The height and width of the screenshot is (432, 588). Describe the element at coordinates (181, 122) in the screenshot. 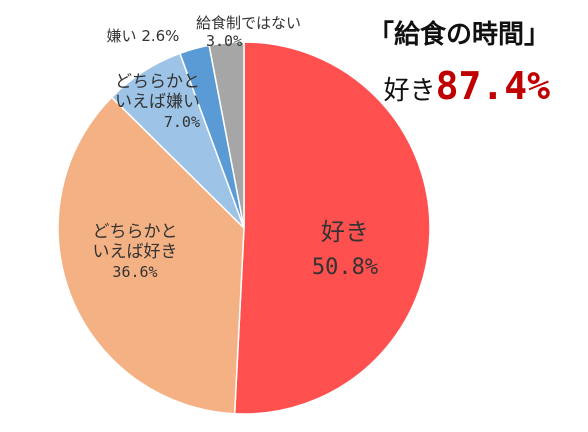

I see `data-label-rather-dislike-pct: 7.0%` at that location.